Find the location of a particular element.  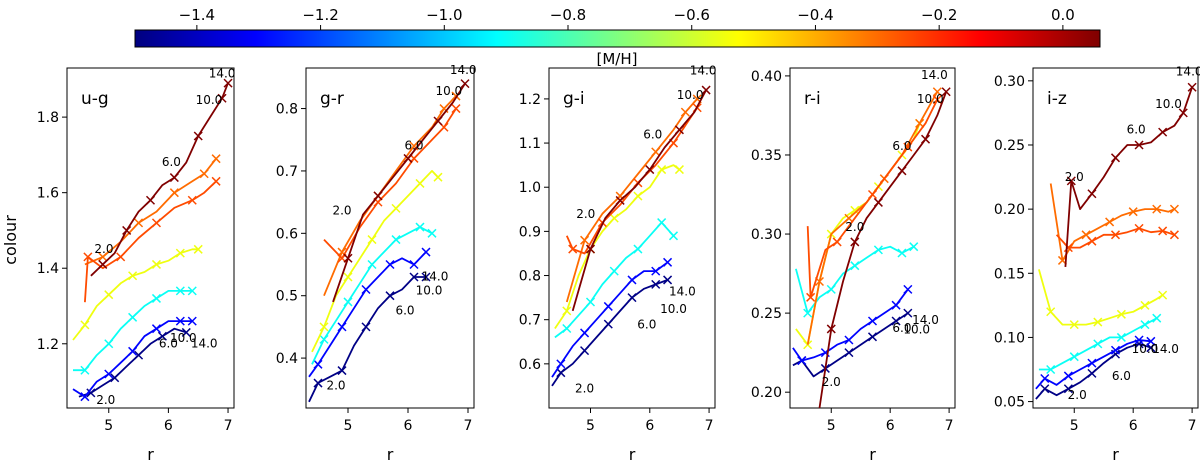

y-tick-label: 0.35 is located at coordinates (766, 156).